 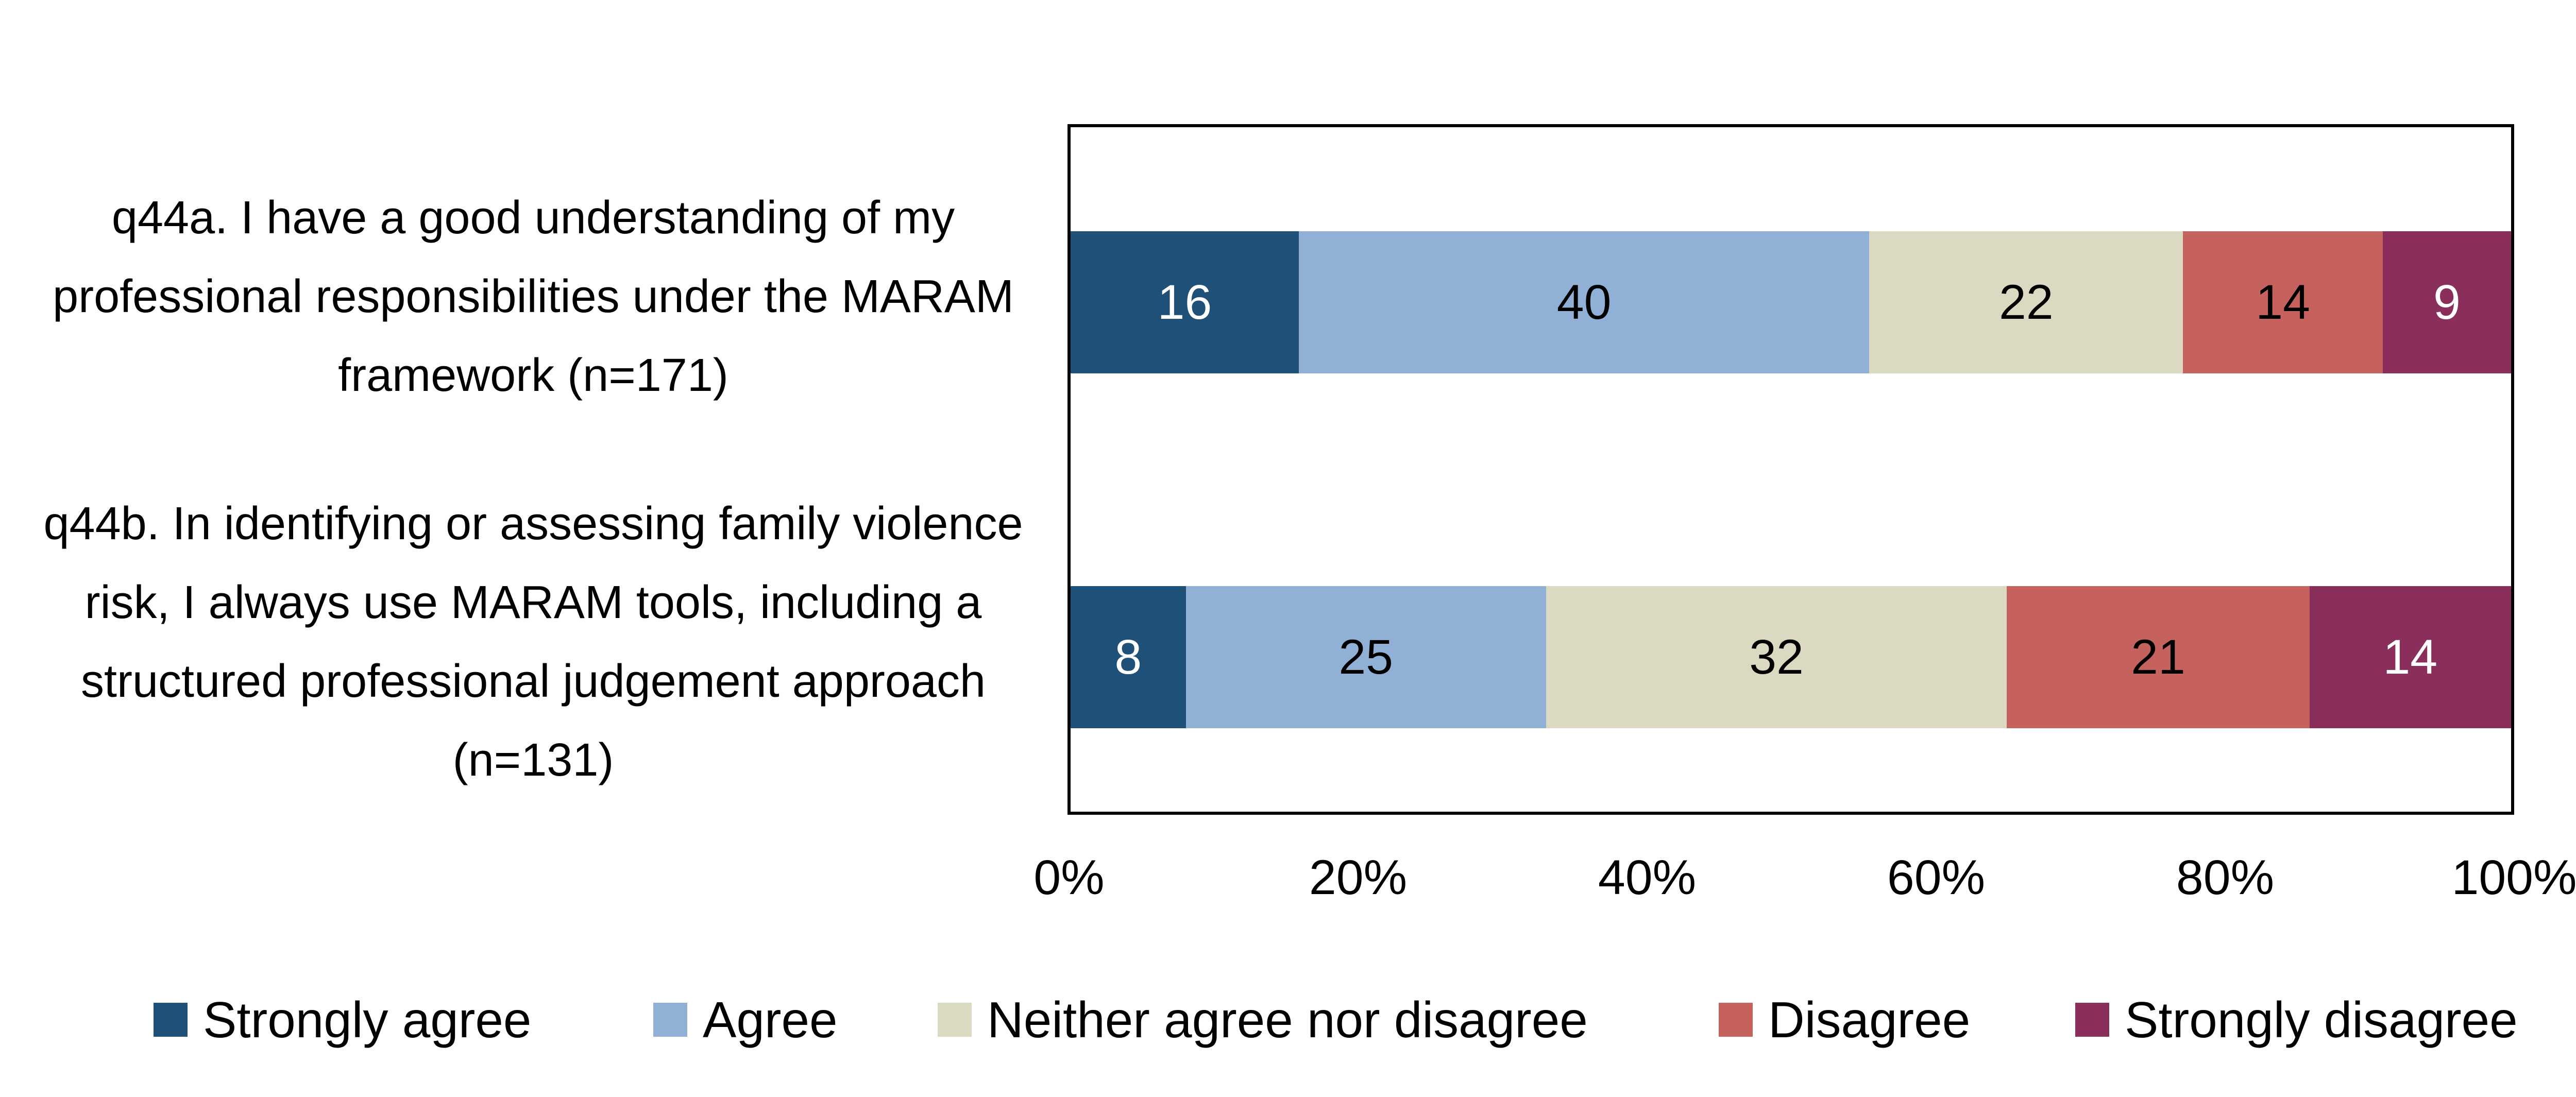 I want to click on bar-segment-agree: 40, so click(x=1584, y=302).